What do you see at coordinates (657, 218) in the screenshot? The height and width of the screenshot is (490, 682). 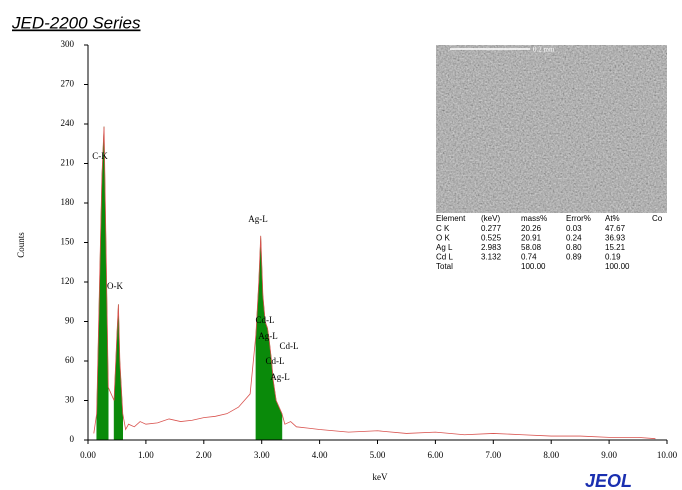 I see `table-header: Co` at bounding box center [657, 218].